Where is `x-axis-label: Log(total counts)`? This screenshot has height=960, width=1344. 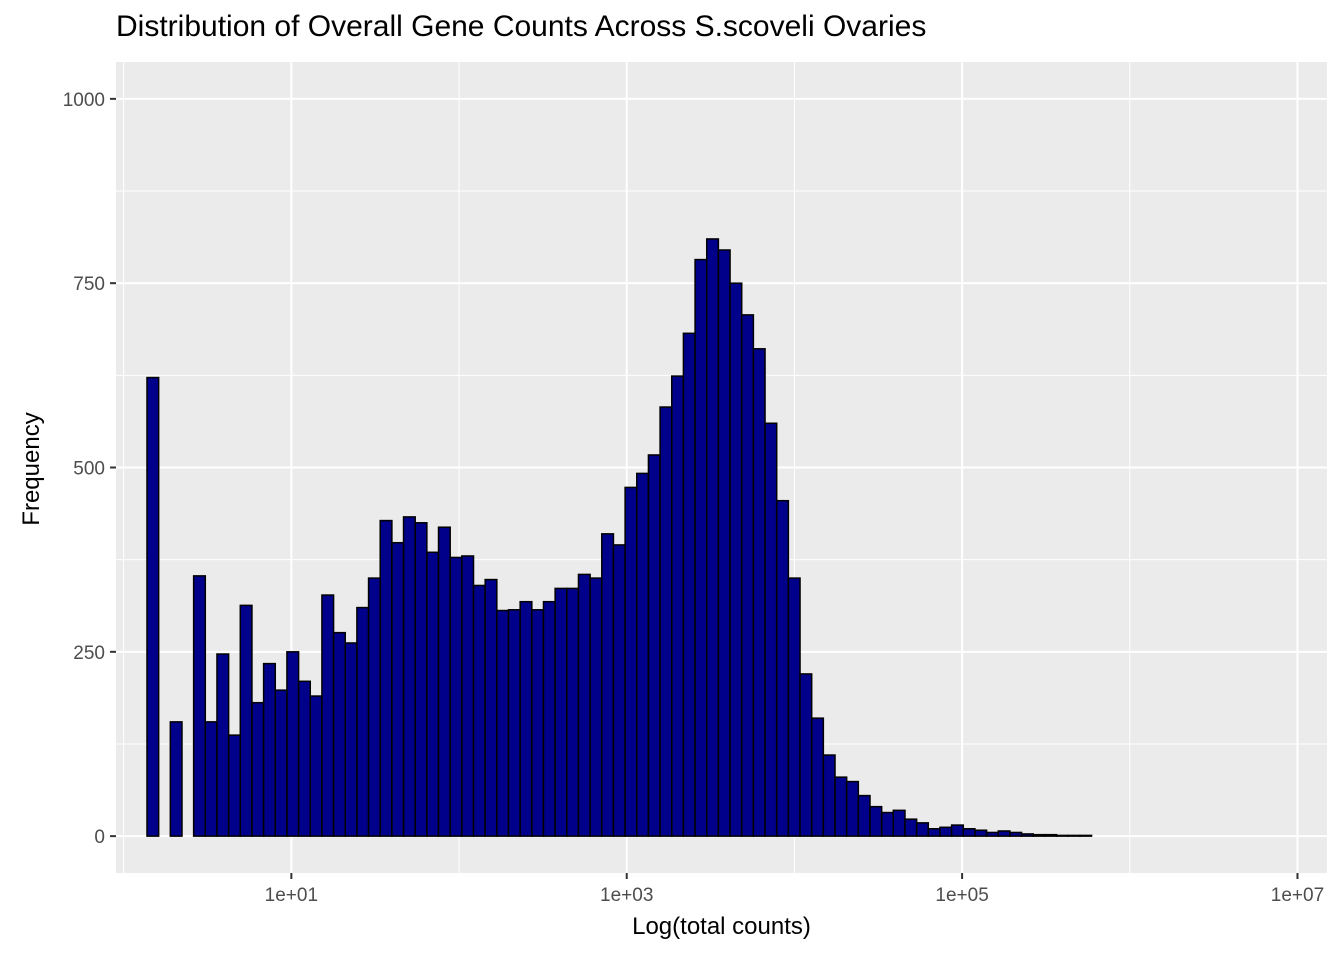
x-axis-label: Log(total counts) is located at coordinates (721, 926).